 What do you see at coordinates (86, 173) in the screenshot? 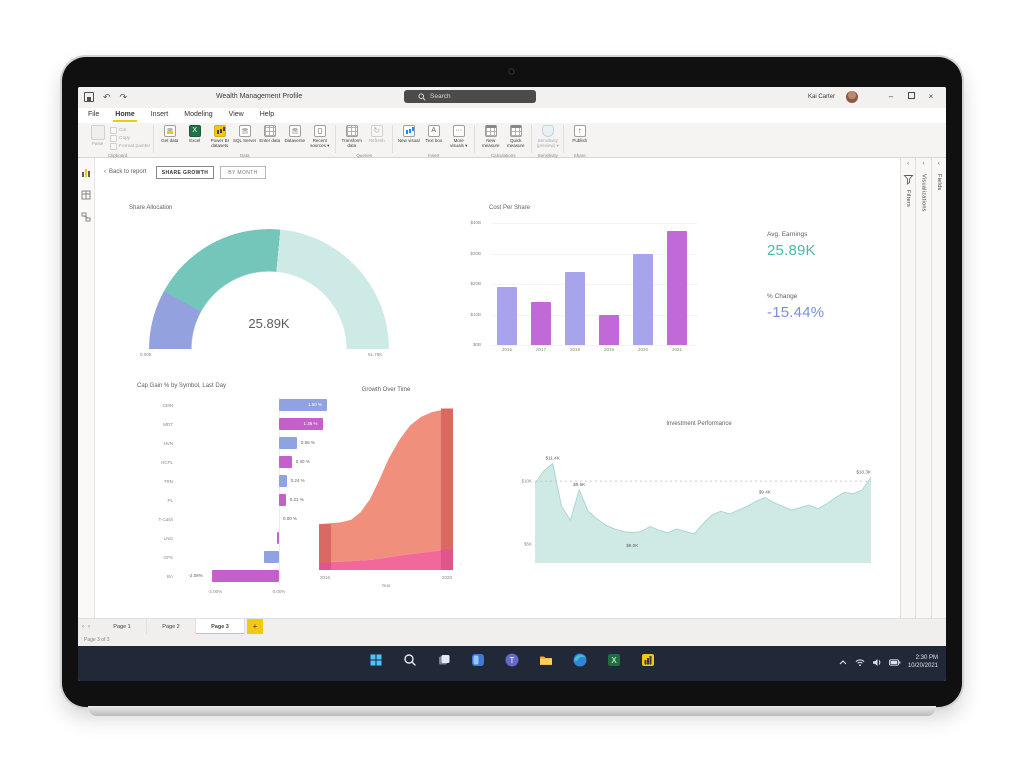
I see `report-view-icon` at bounding box center [86, 173].